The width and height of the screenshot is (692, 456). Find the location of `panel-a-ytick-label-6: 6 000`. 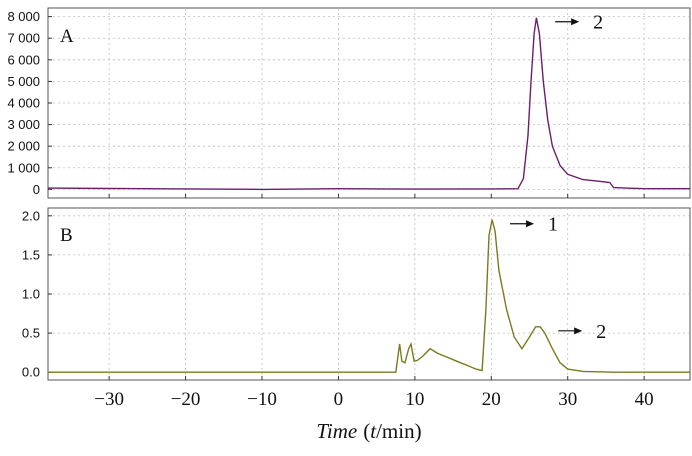

panel-a-ytick-label-6: 6 000 is located at coordinates (23, 59).